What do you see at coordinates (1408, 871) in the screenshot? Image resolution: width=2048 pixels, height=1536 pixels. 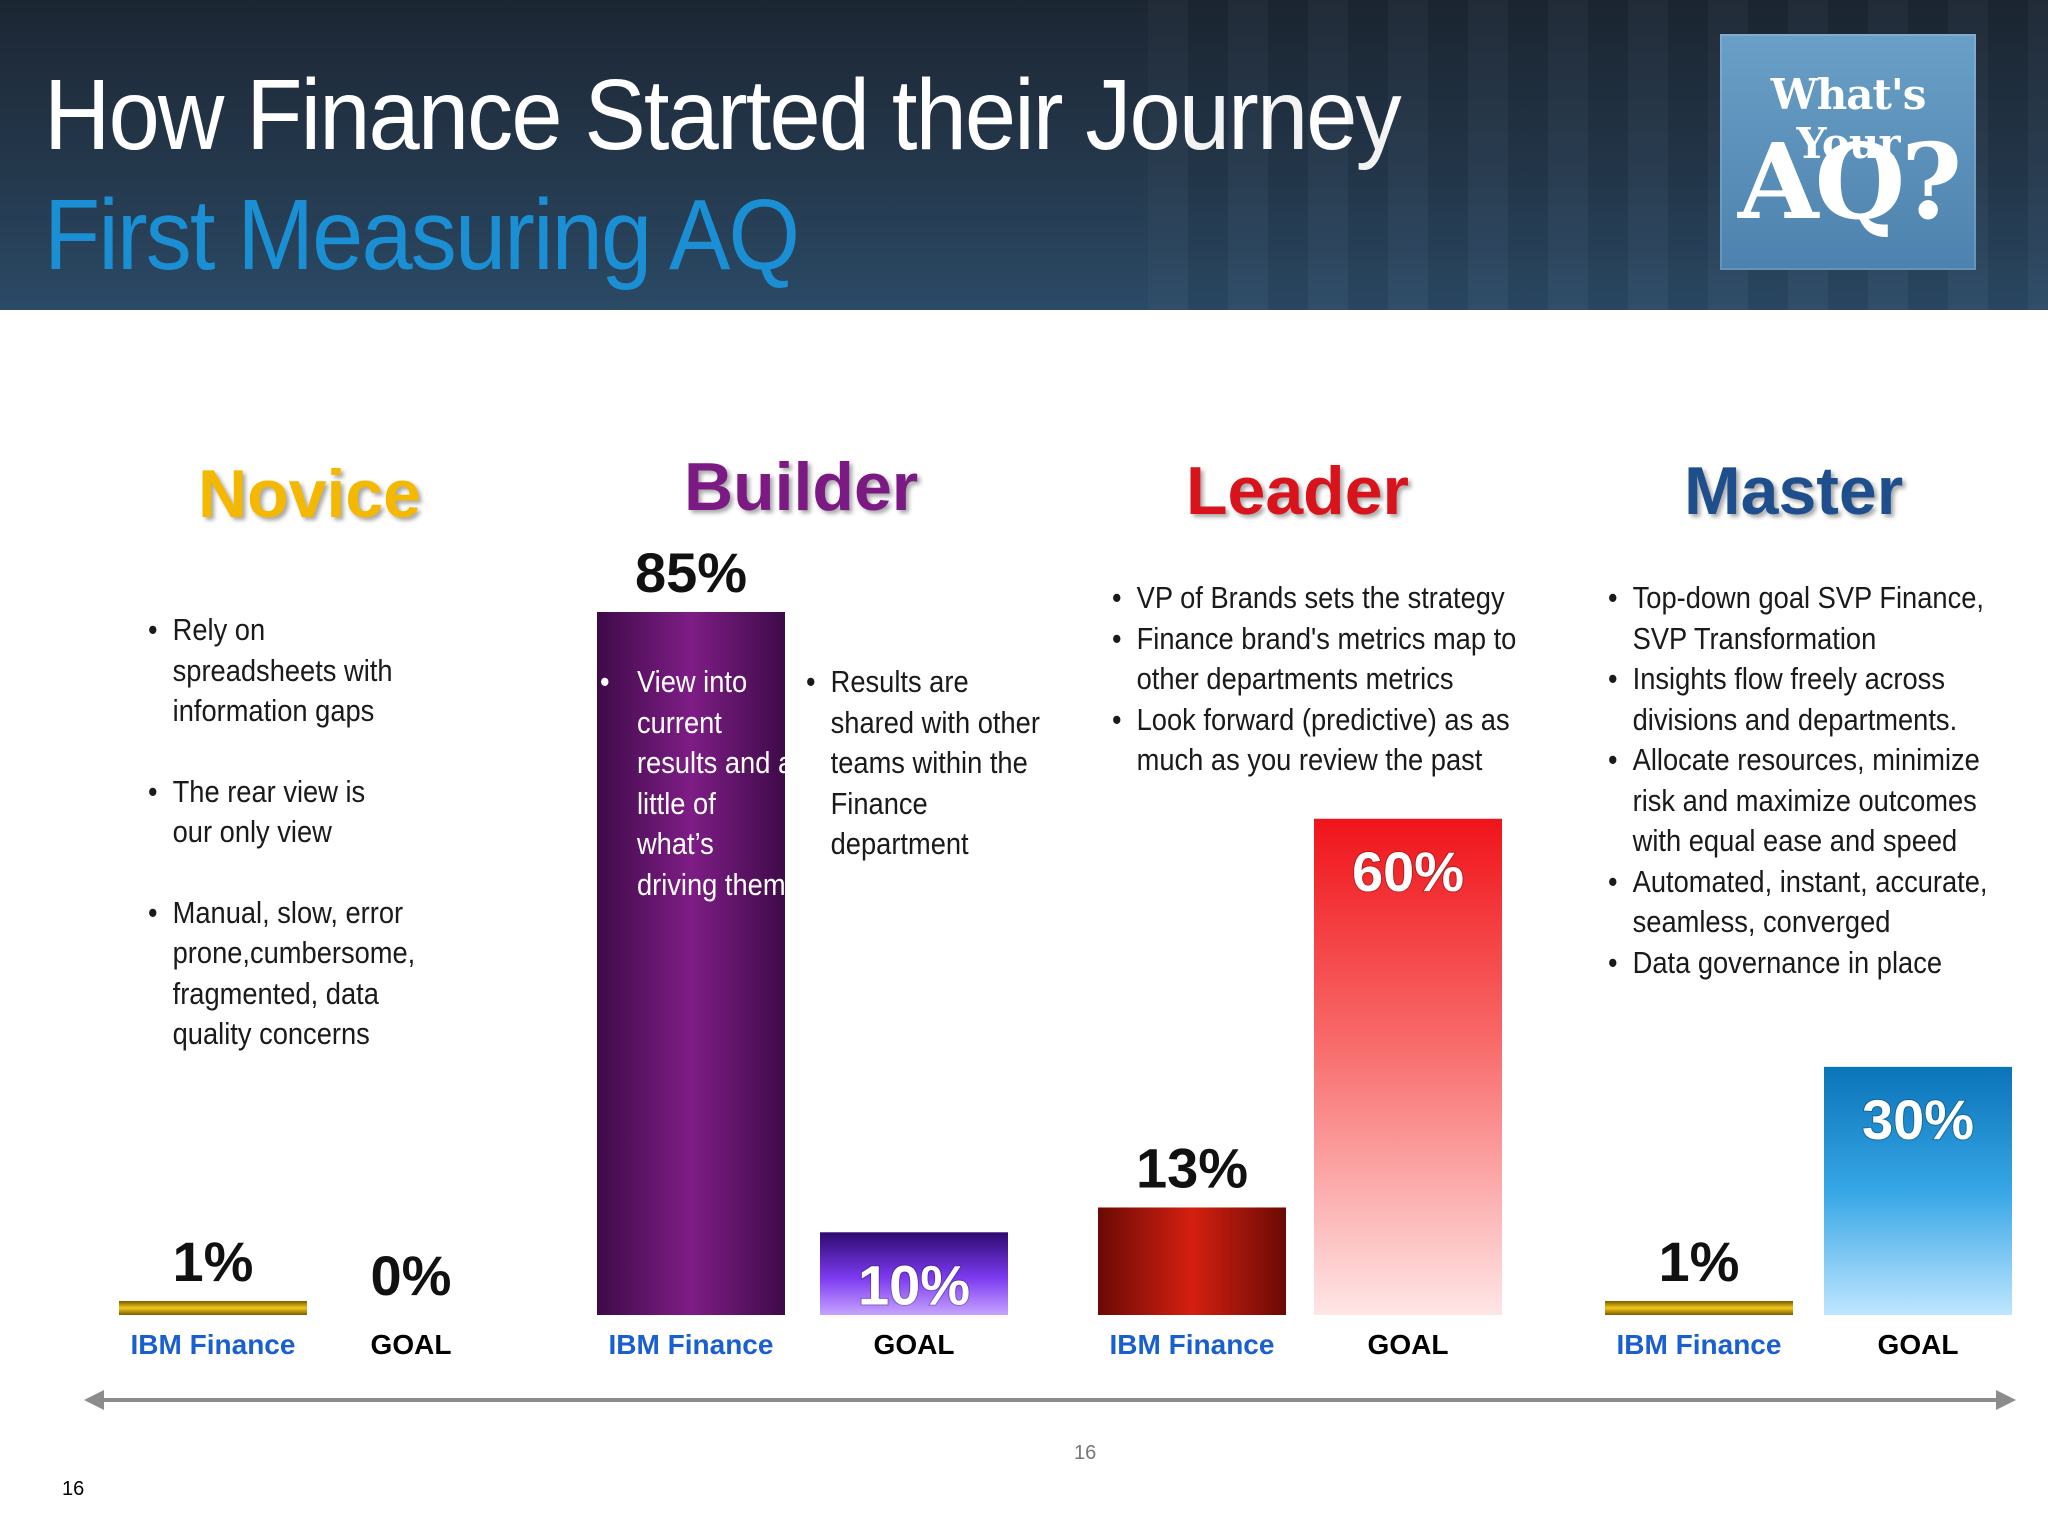 I see `value-label-leader-goal: 60%` at bounding box center [1408, 871].